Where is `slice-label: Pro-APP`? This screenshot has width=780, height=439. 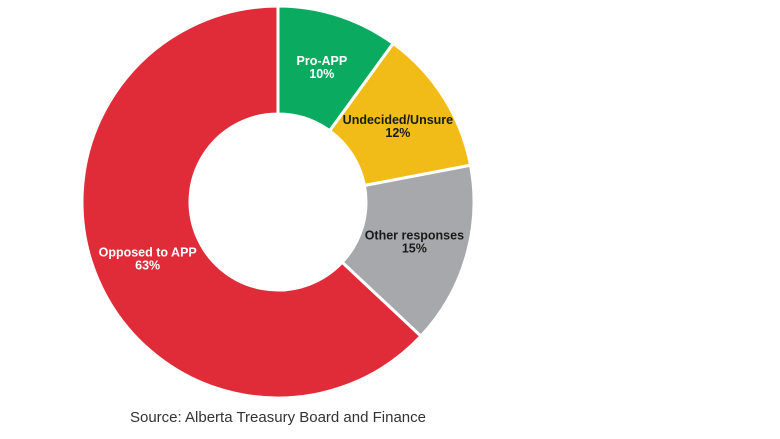 slice-label: Pro-APP is located at coordinates (322, 61).